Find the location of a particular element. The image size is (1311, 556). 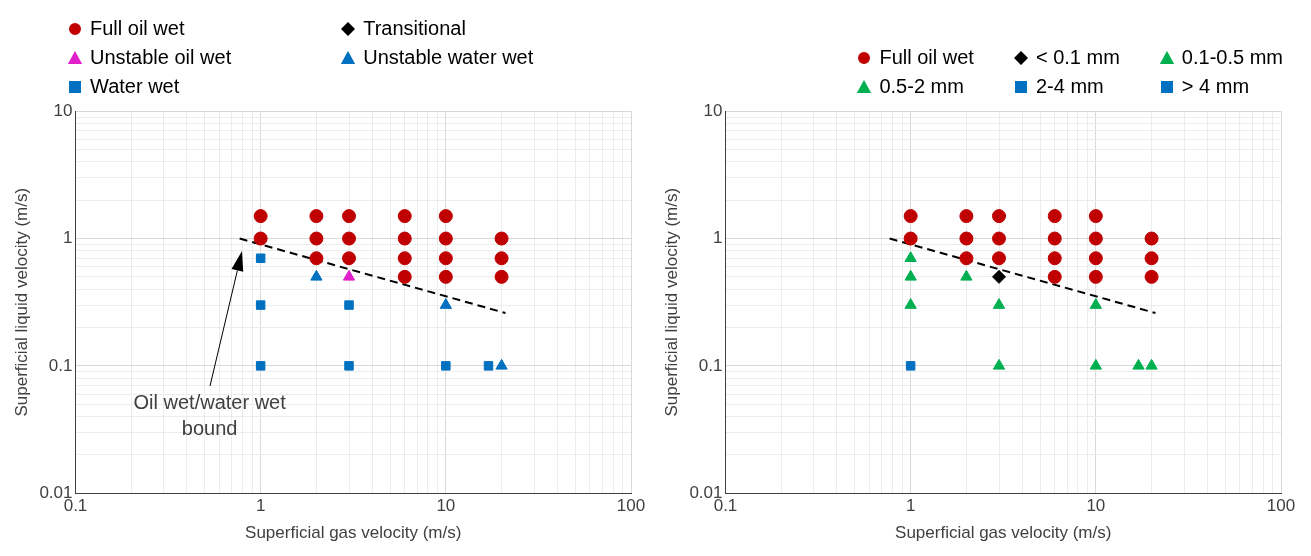

legend-label: 0.1-0.5 mm is located at coordinates (1232, 57).